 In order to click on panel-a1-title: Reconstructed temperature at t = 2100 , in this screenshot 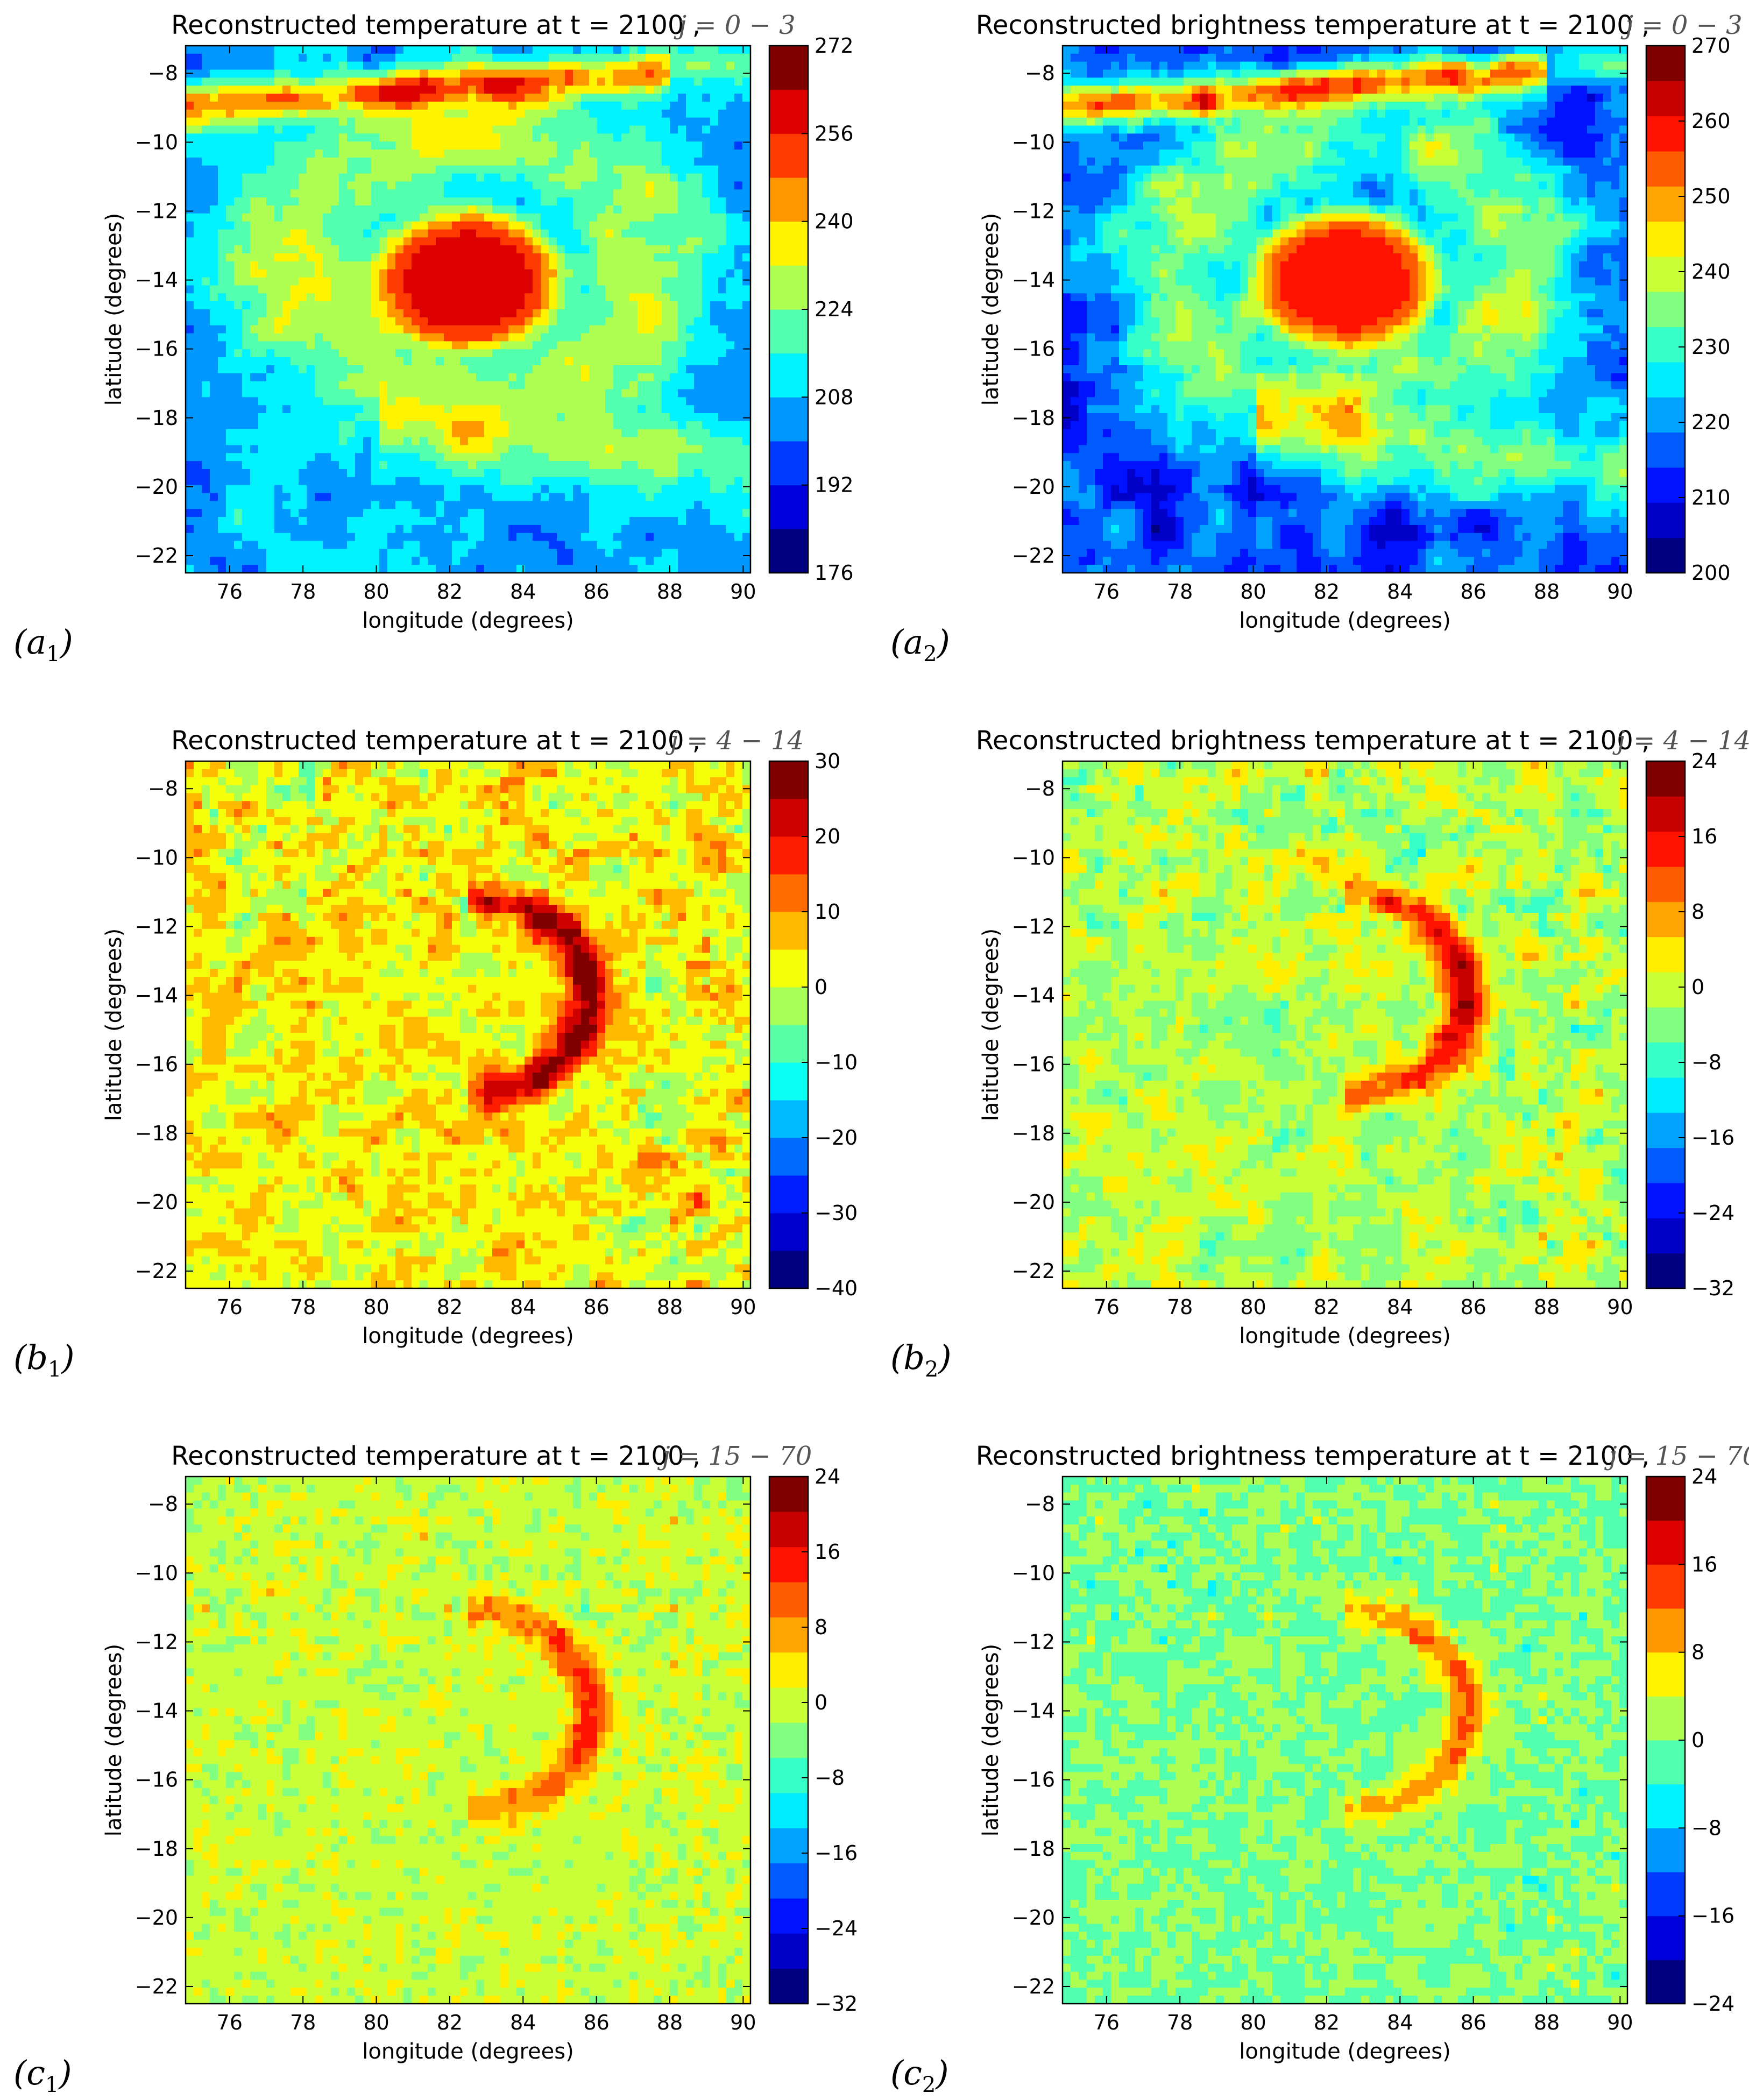, I will do `click(435, 25)`.